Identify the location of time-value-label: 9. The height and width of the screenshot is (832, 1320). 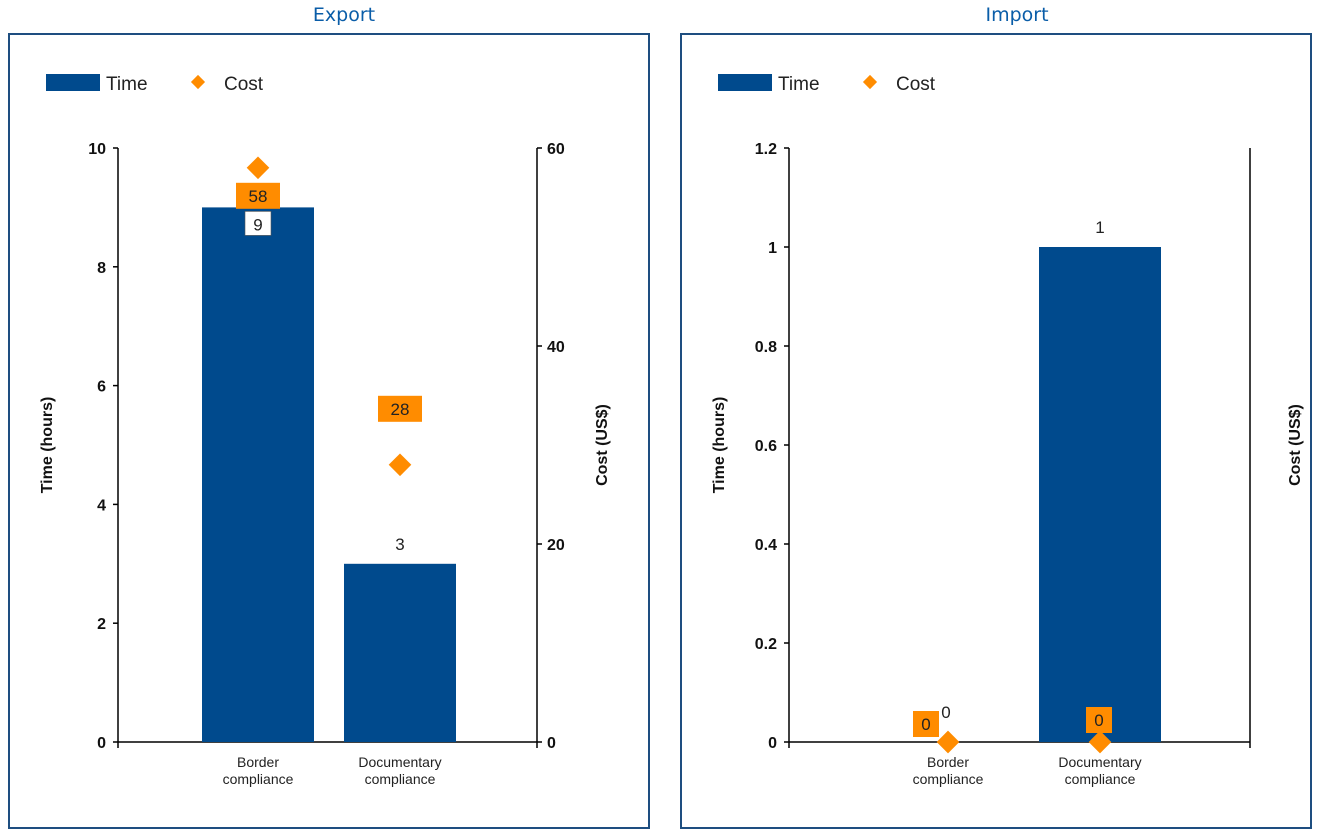
(257, 224).